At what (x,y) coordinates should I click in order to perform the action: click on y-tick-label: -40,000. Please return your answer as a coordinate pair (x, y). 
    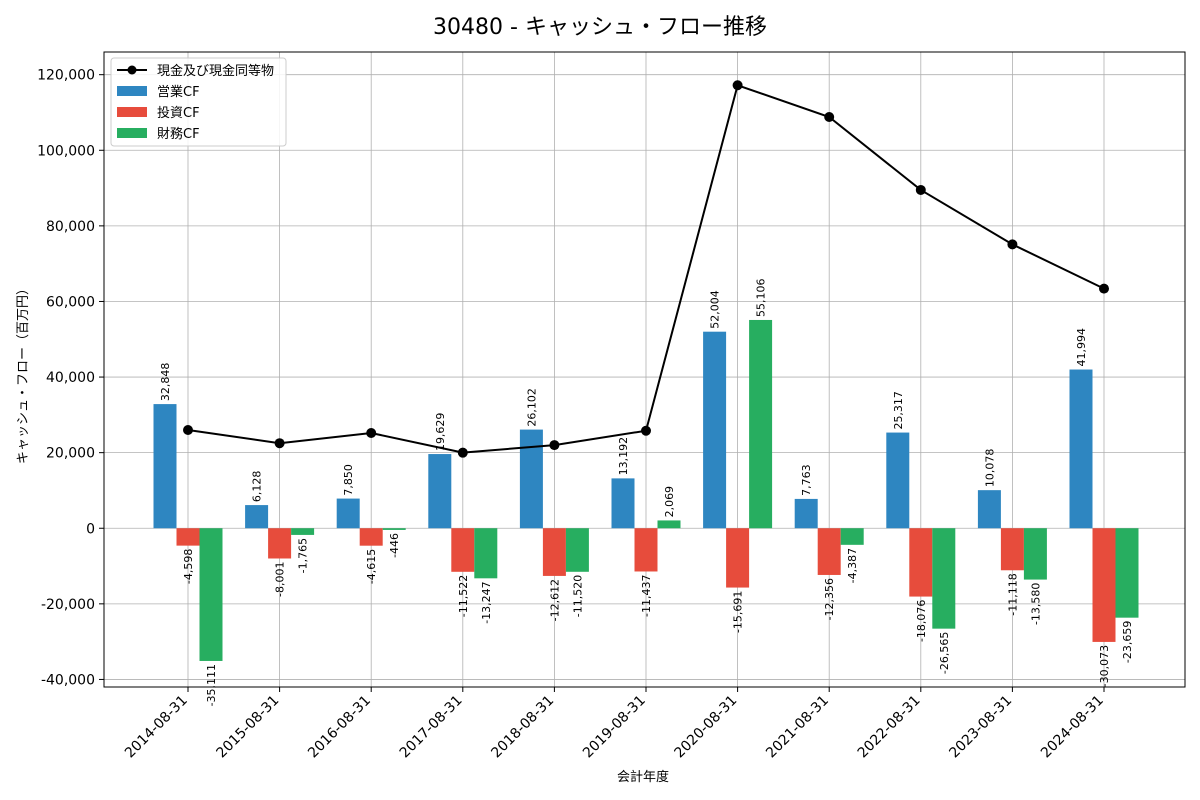
    Looking at the image, I should click on (68, 680).